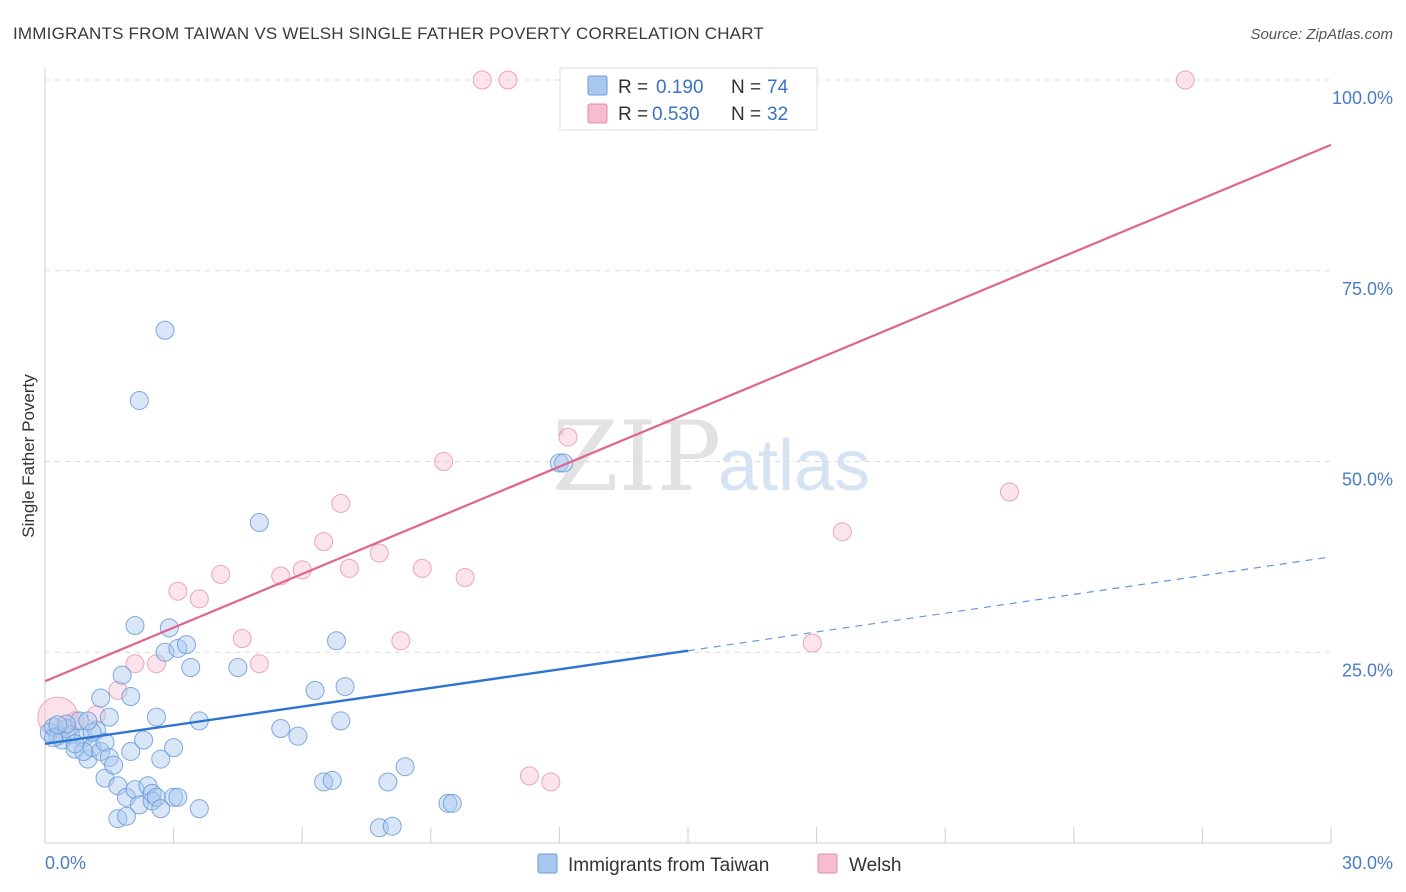 The image size is (1406, 892). I want to click on watermark-zip: ZIP, so click(636, 457).